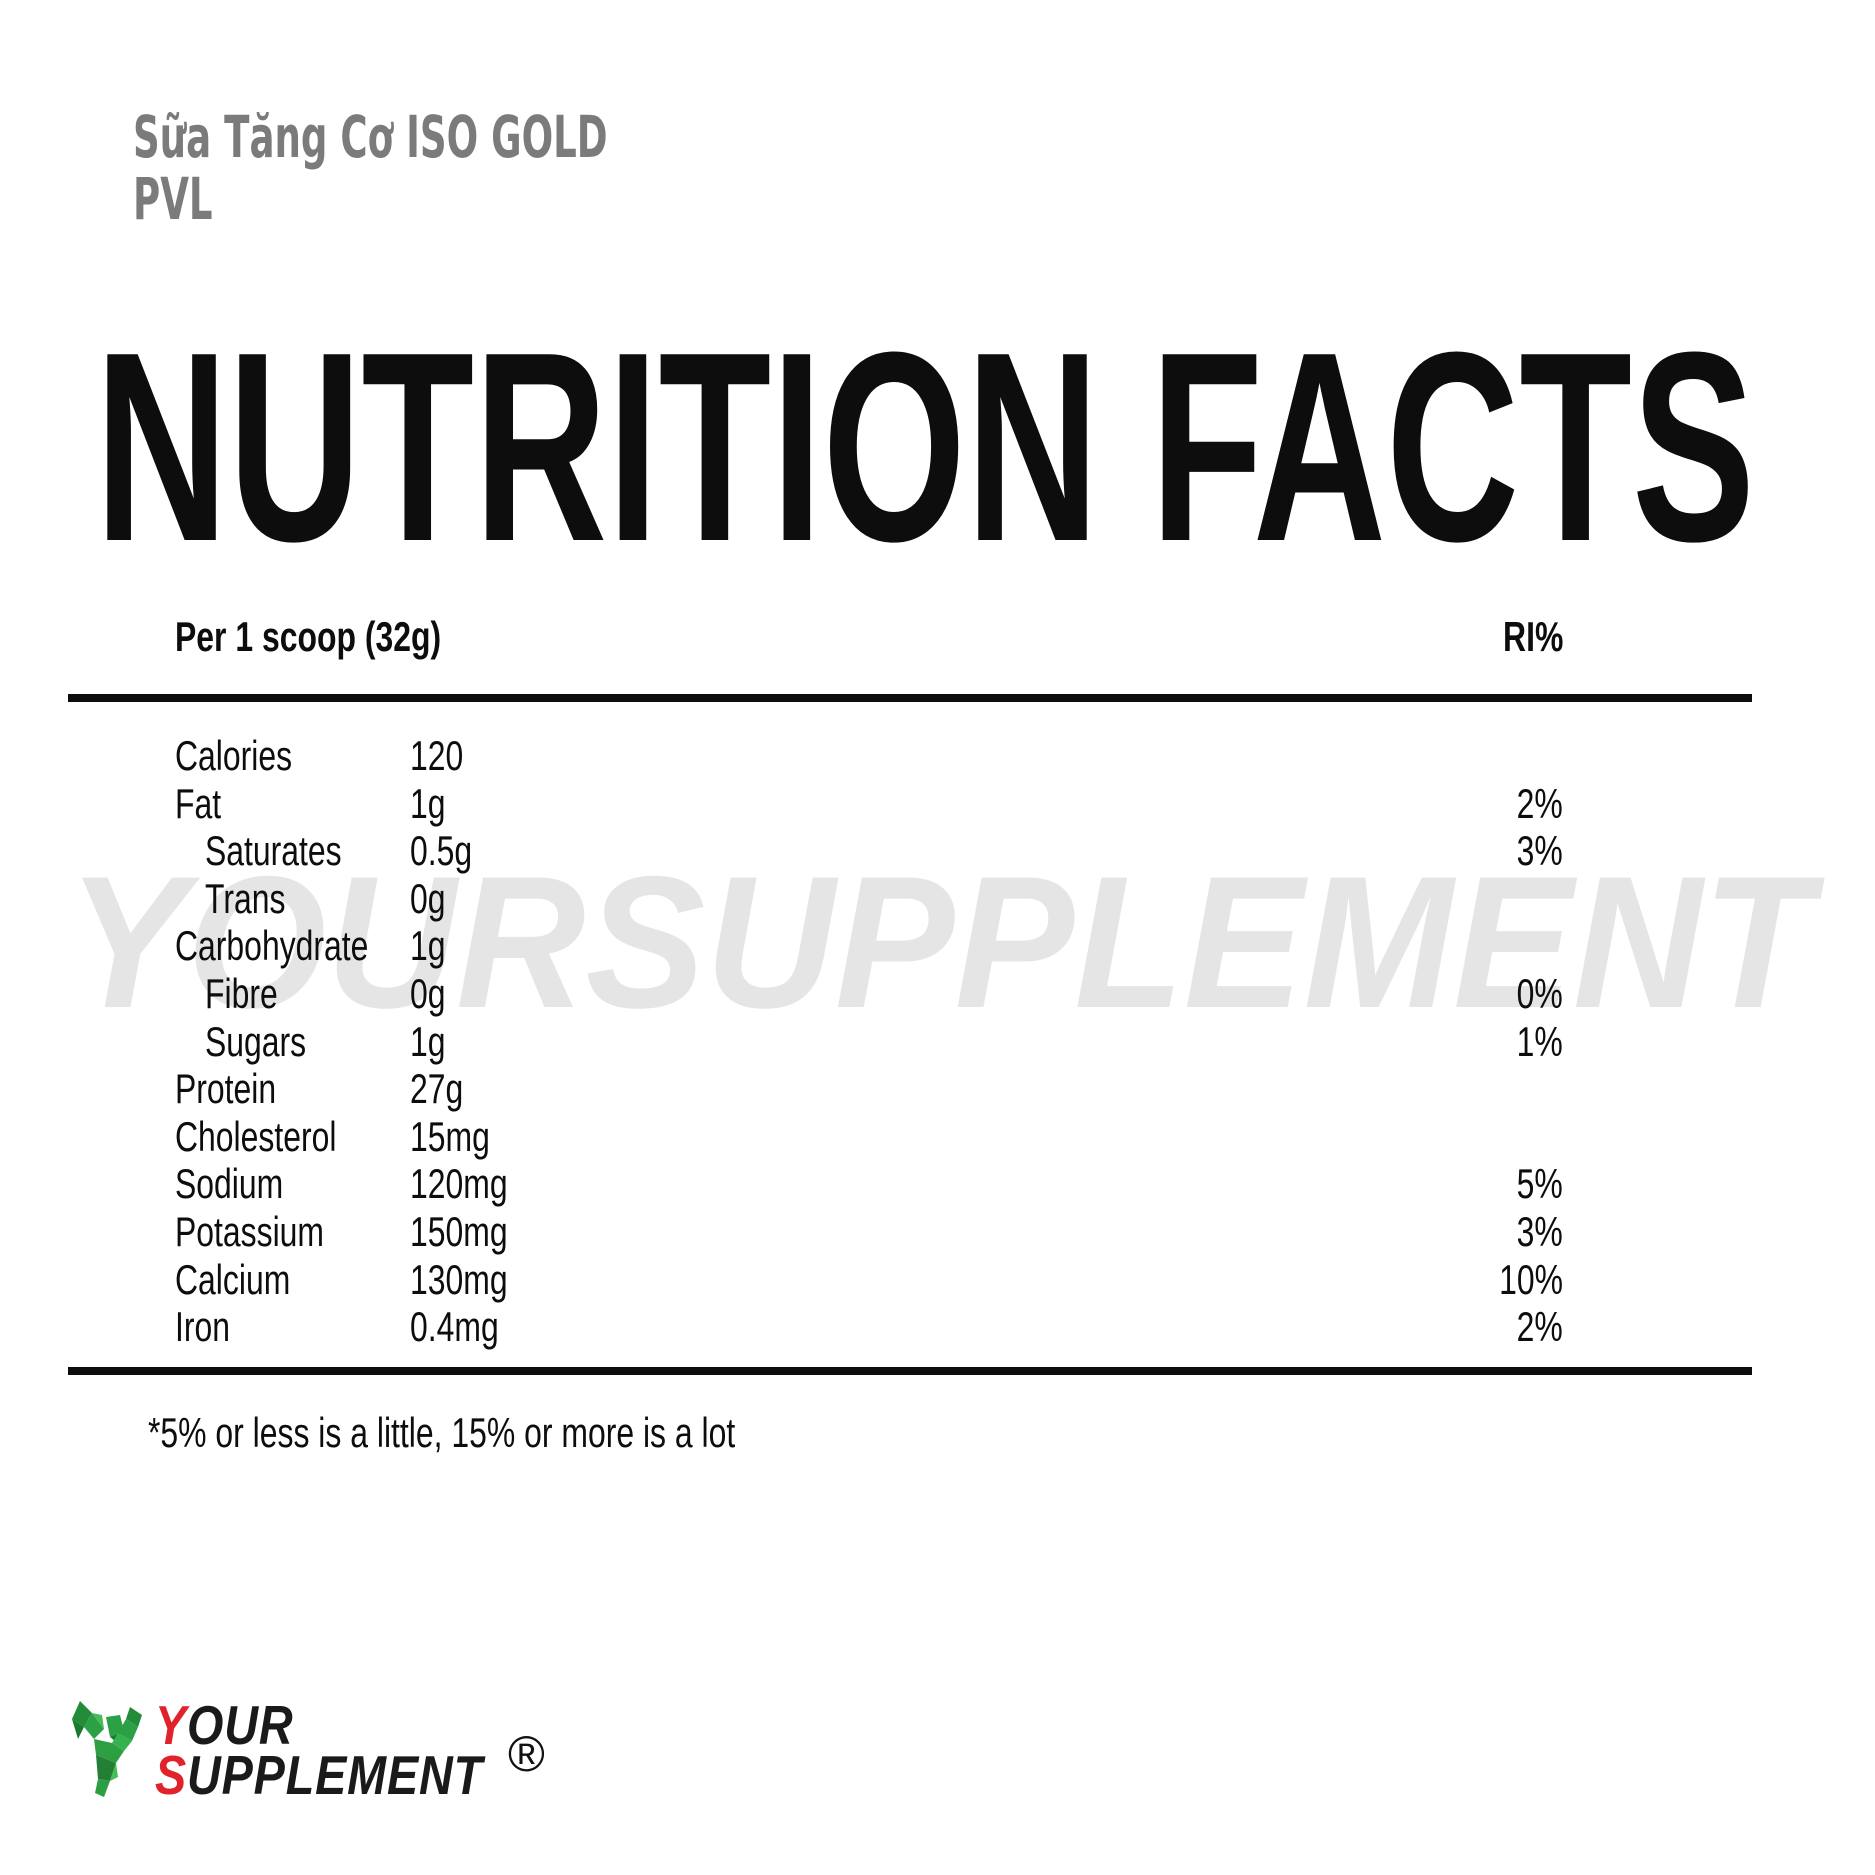  I want to click on brand-name-supplement: SUPPLEMENT, so click(319, 1775).